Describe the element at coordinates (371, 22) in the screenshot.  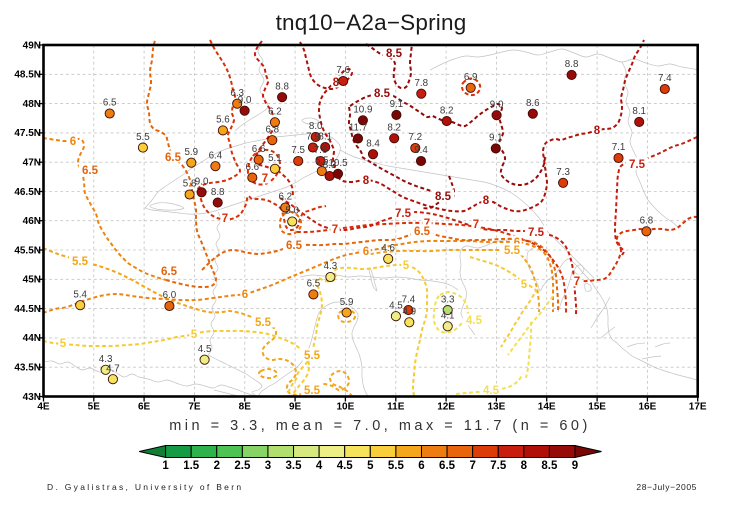
I see `svg-text: tnq10−A2a−Spring` at that location.